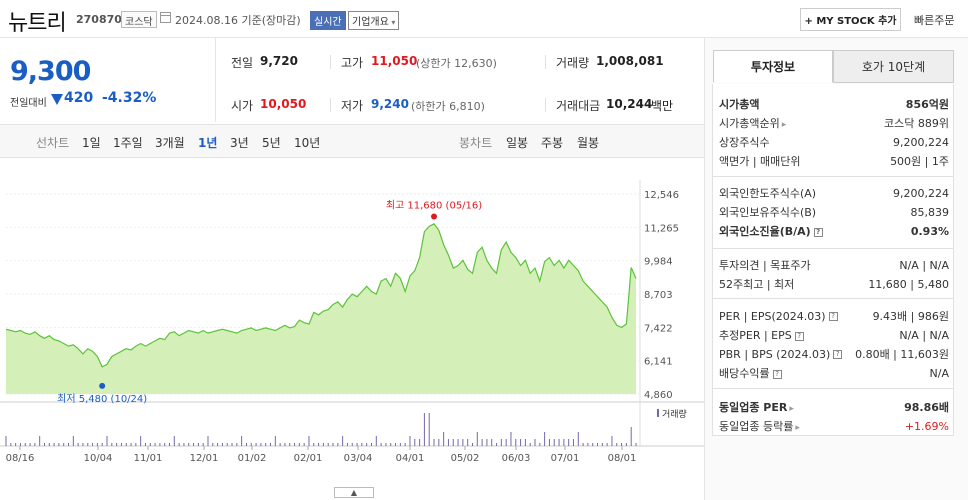 The width and height of the screenshot is (968, 500). Describe the element at coordinates (108, 80) in the screenshot. I see `price-panel` at that location.